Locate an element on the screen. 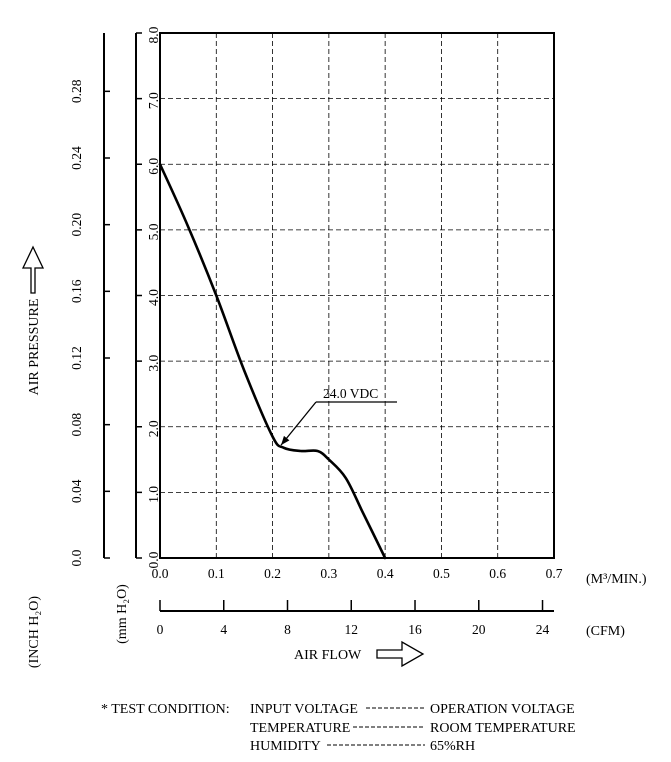 This screenshot has width=671, height=762. annotation-leader-diagonal is located at coordinates (298, 423).